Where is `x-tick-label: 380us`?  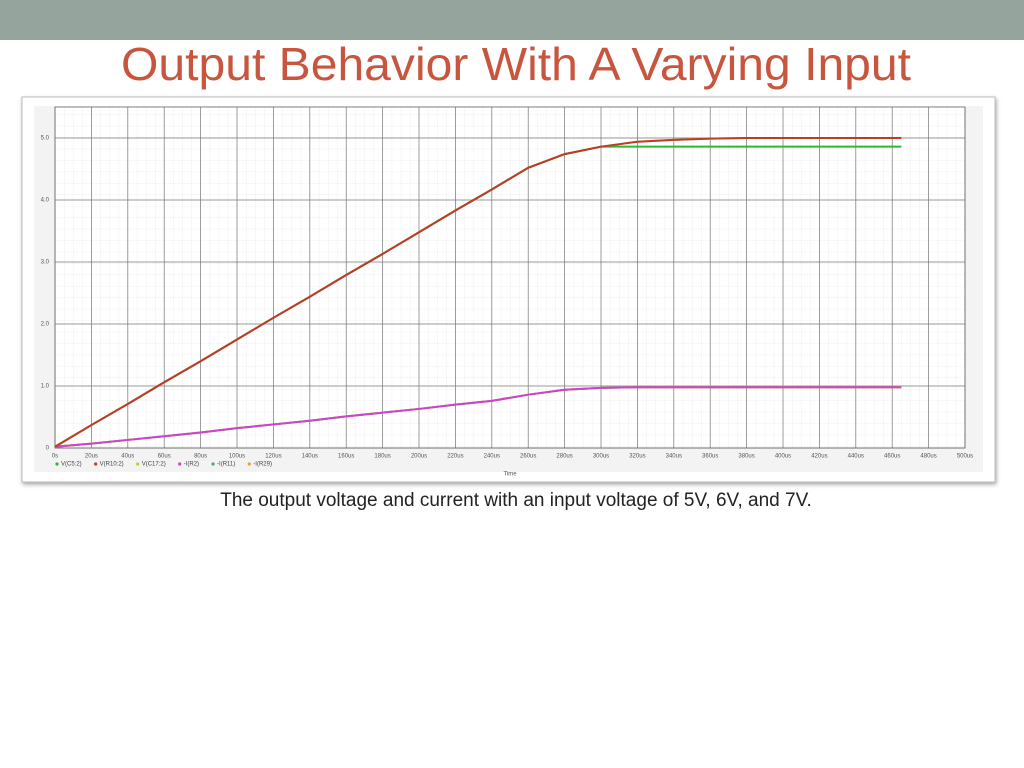 x-tick-label: 380us is located at coordinates (746, 457).